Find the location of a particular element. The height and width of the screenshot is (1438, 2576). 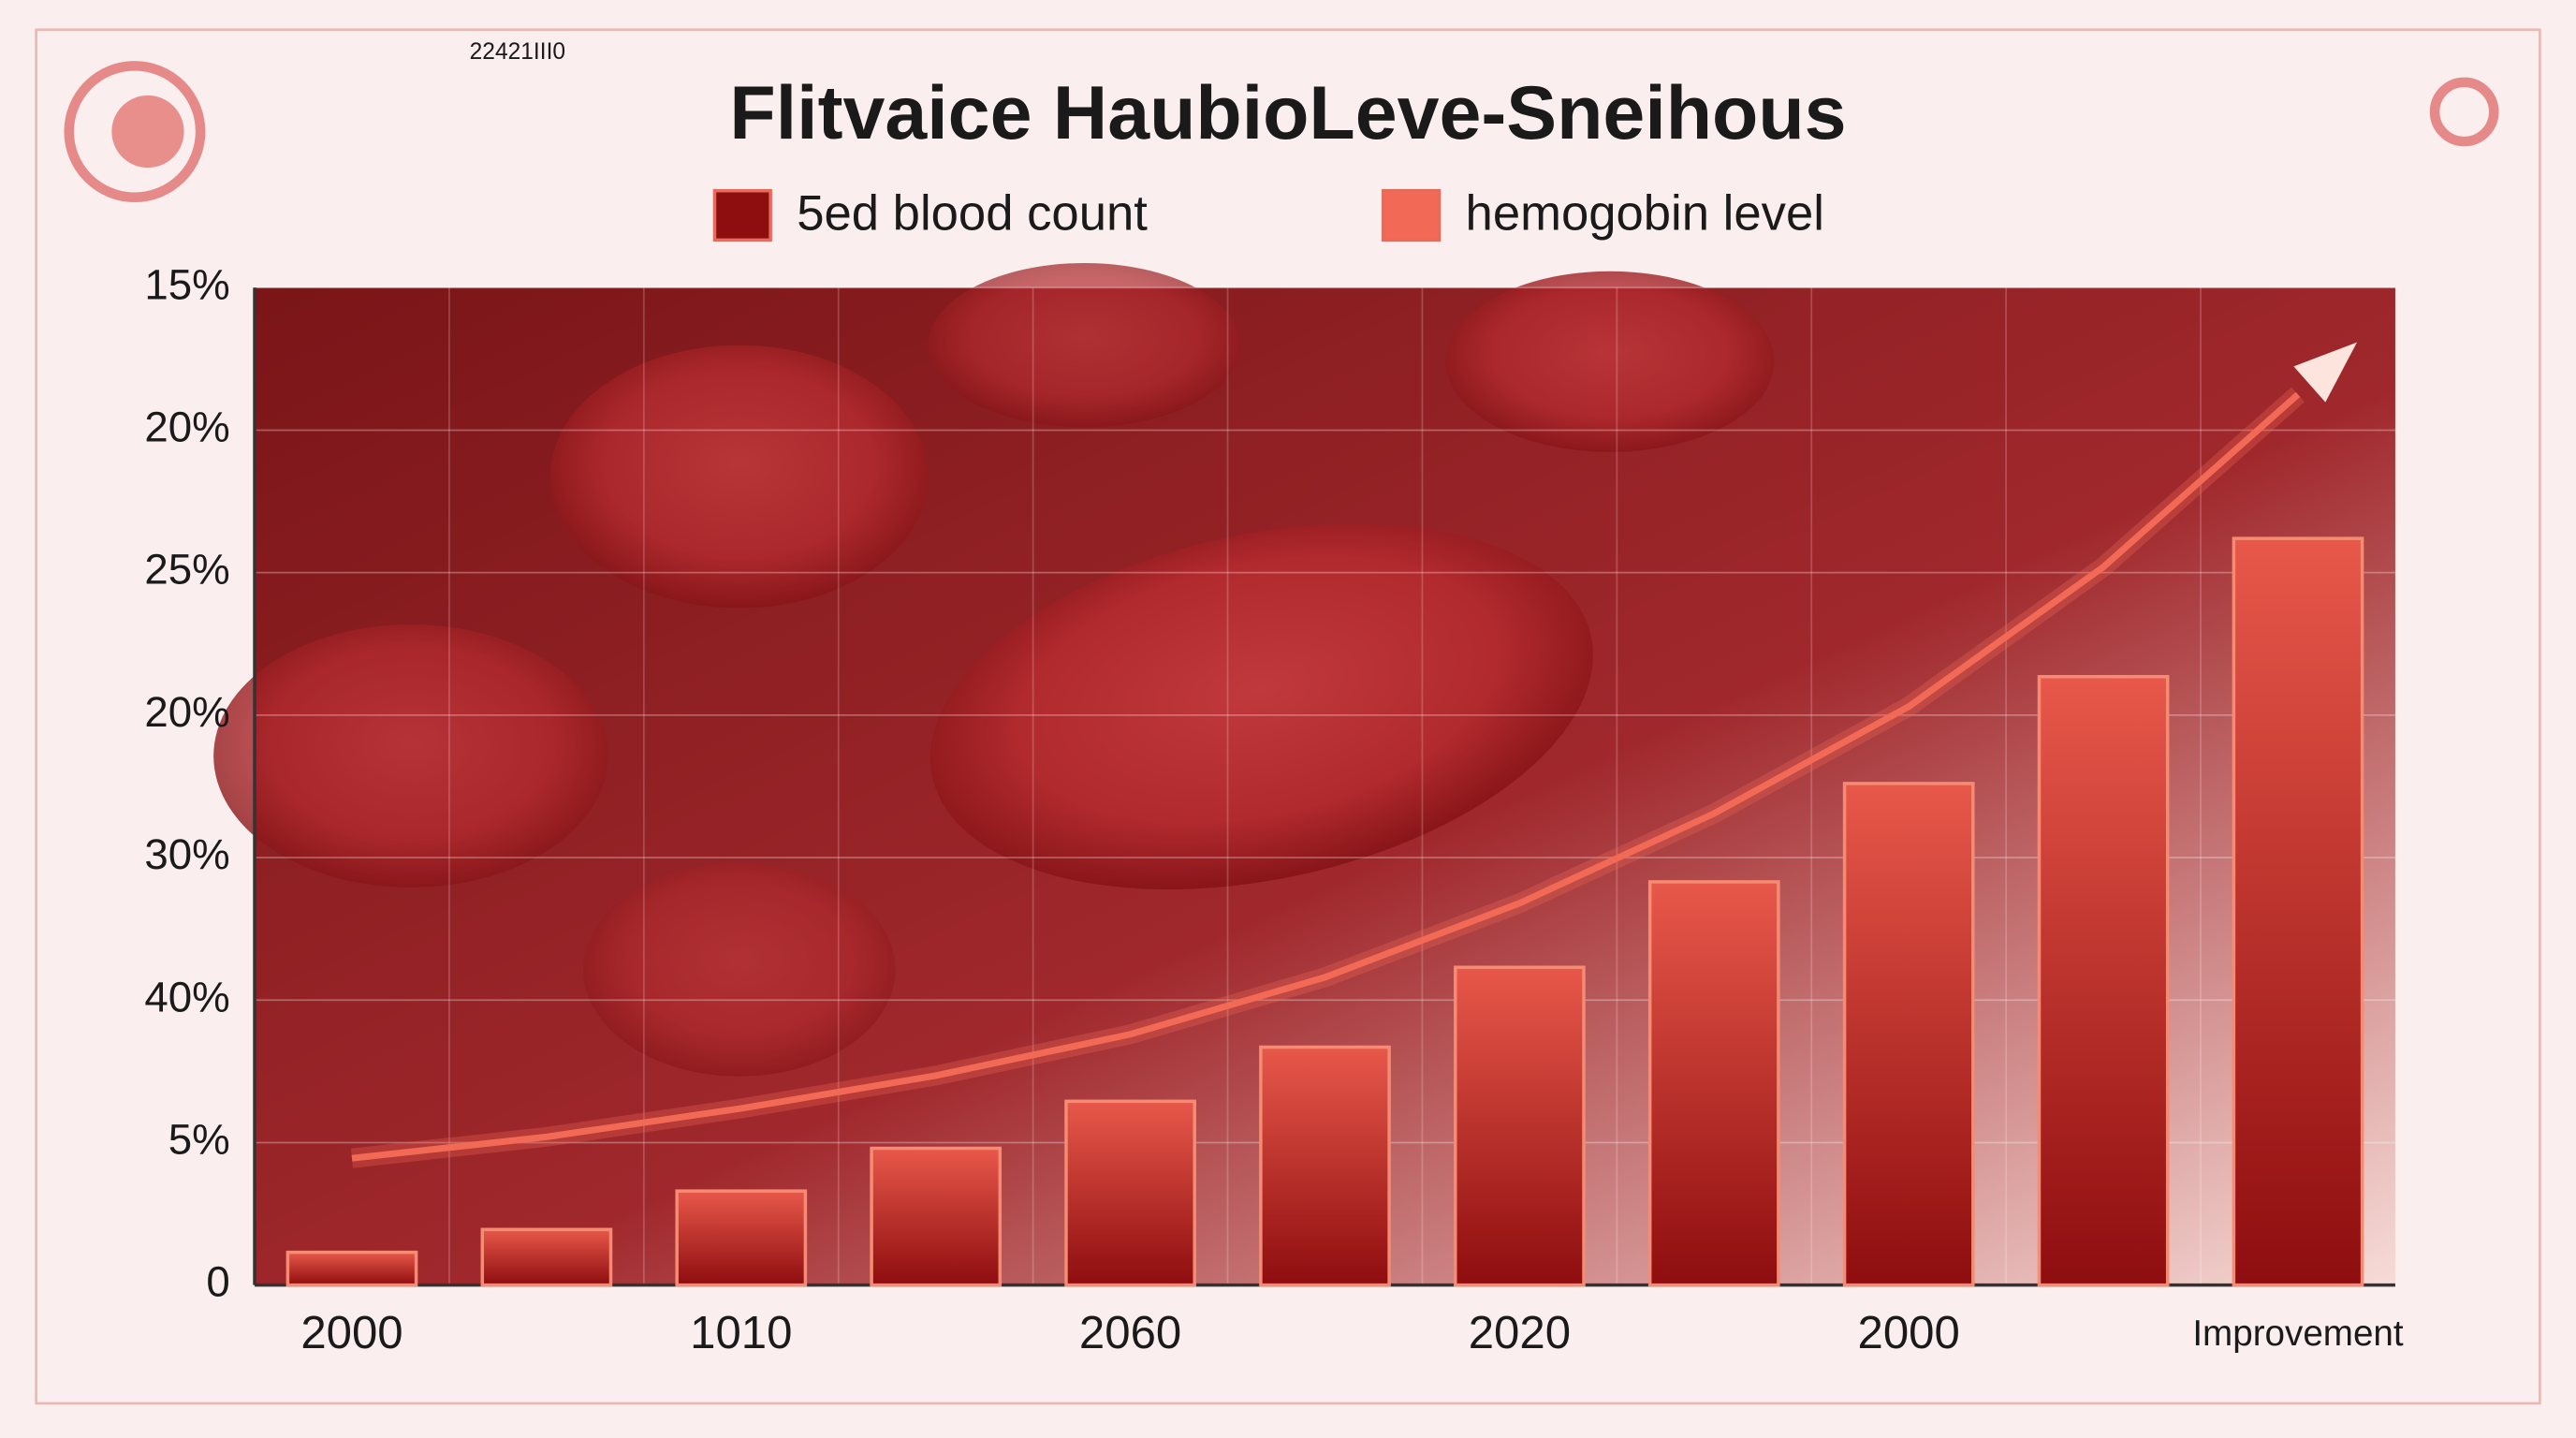

x-tick-label: Improvement is located at coordinates (2298, 1333).